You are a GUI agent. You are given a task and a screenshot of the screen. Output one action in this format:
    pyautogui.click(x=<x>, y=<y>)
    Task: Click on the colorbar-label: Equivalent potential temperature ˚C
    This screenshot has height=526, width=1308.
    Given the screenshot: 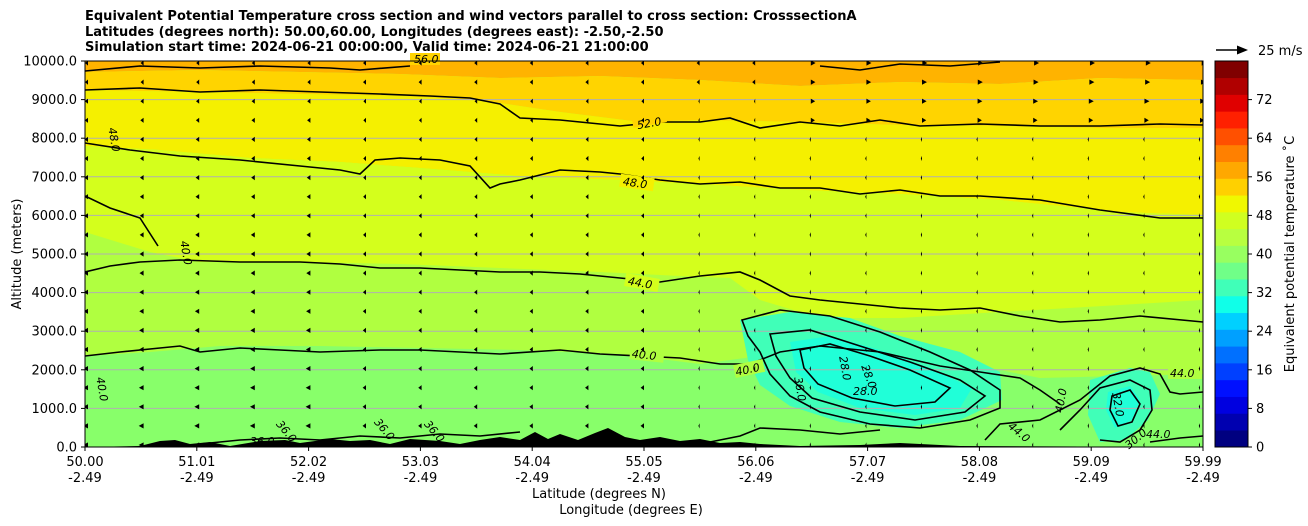 What is the action you would take?
    pyautogui.click(x=1290, y=254)
    